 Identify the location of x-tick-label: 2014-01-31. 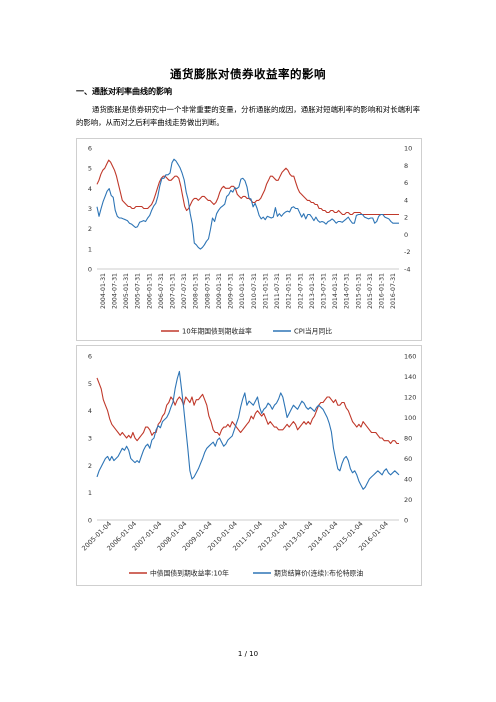
(335, 291).